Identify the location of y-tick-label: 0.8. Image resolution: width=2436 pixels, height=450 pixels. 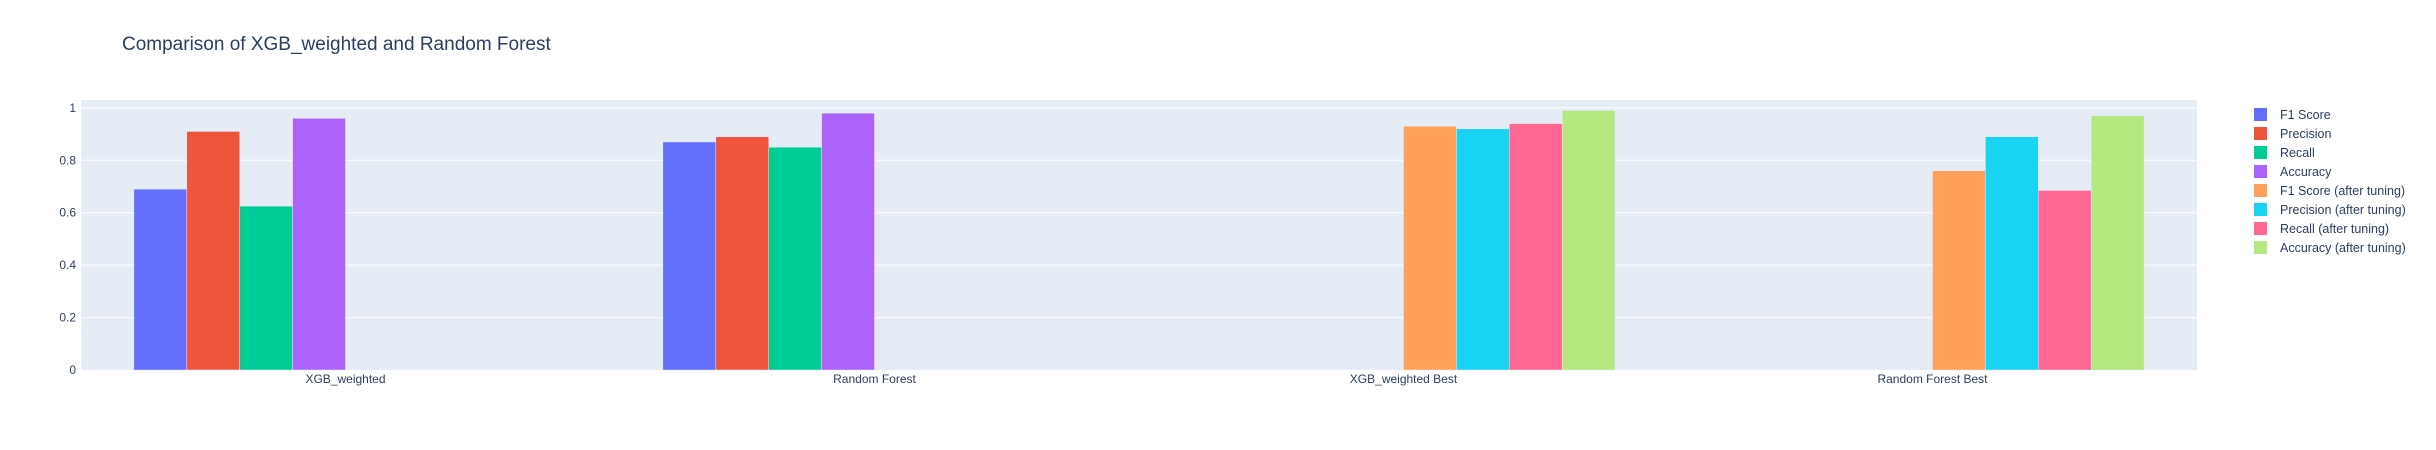
(67, 160).